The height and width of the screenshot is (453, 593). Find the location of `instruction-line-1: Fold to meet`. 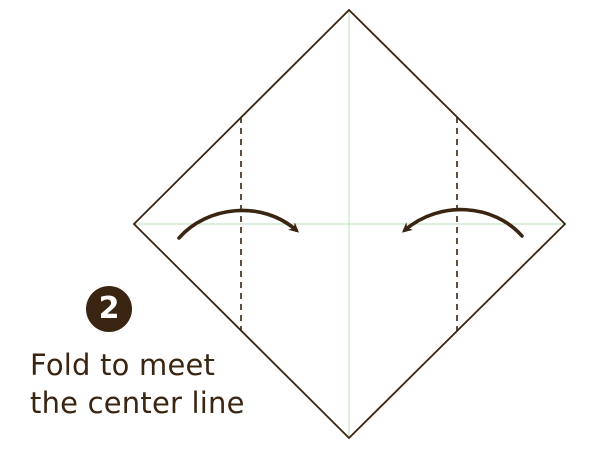

instruction-line-1: Fold to meet is located at coordinates (123, 365).